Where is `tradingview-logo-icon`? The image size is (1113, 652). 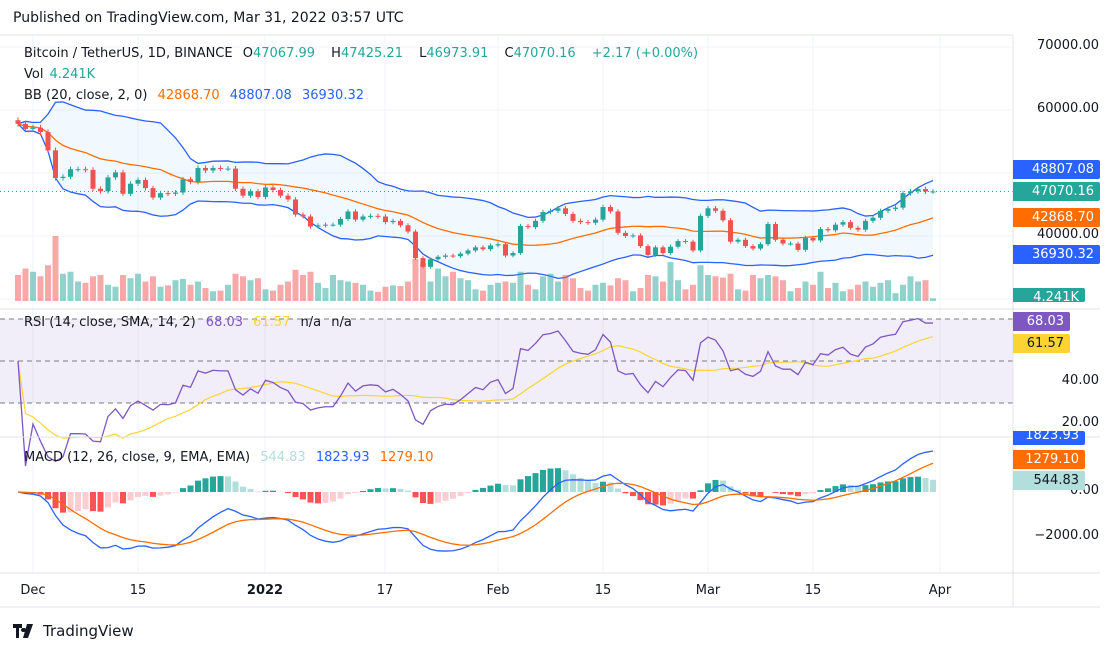 tradingview-logo-icon is located at coordinates (23, 631).